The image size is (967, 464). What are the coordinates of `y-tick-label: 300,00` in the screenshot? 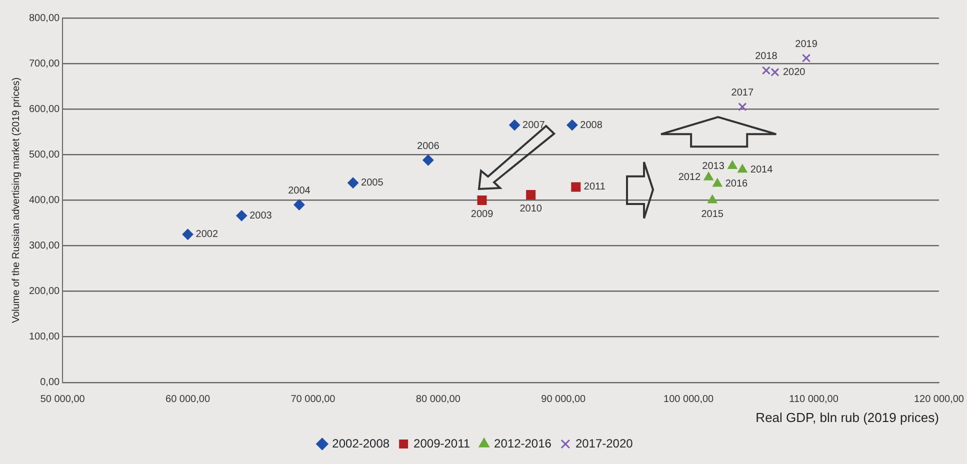 It's located at (44, 246).